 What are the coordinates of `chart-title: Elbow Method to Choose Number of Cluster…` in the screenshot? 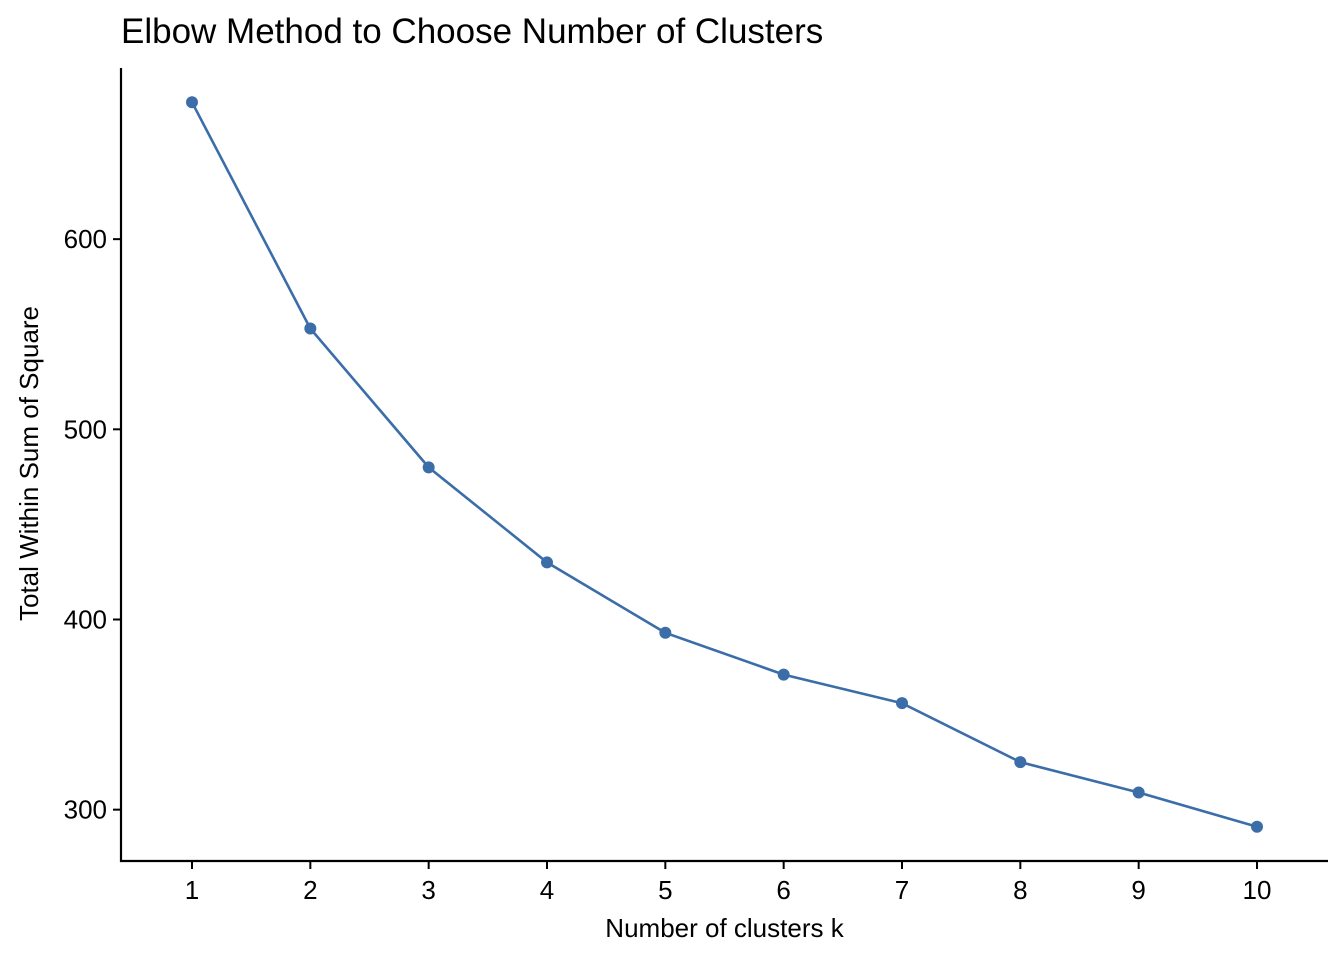 It's located at (472, 31).